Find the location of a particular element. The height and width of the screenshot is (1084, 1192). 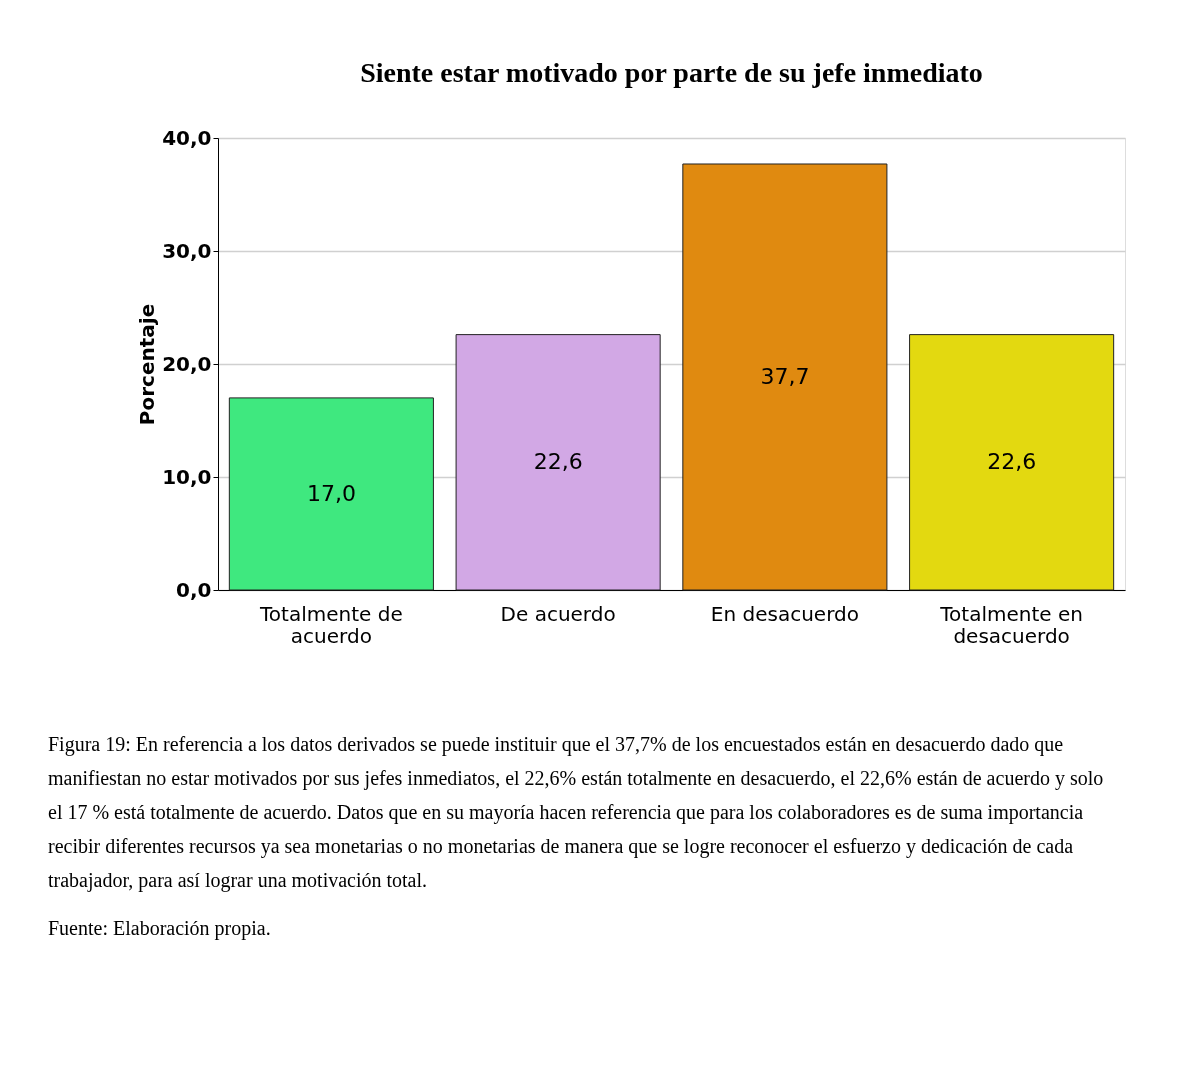

y-tick-label: 30,0 is located at coordinates (187, 250).